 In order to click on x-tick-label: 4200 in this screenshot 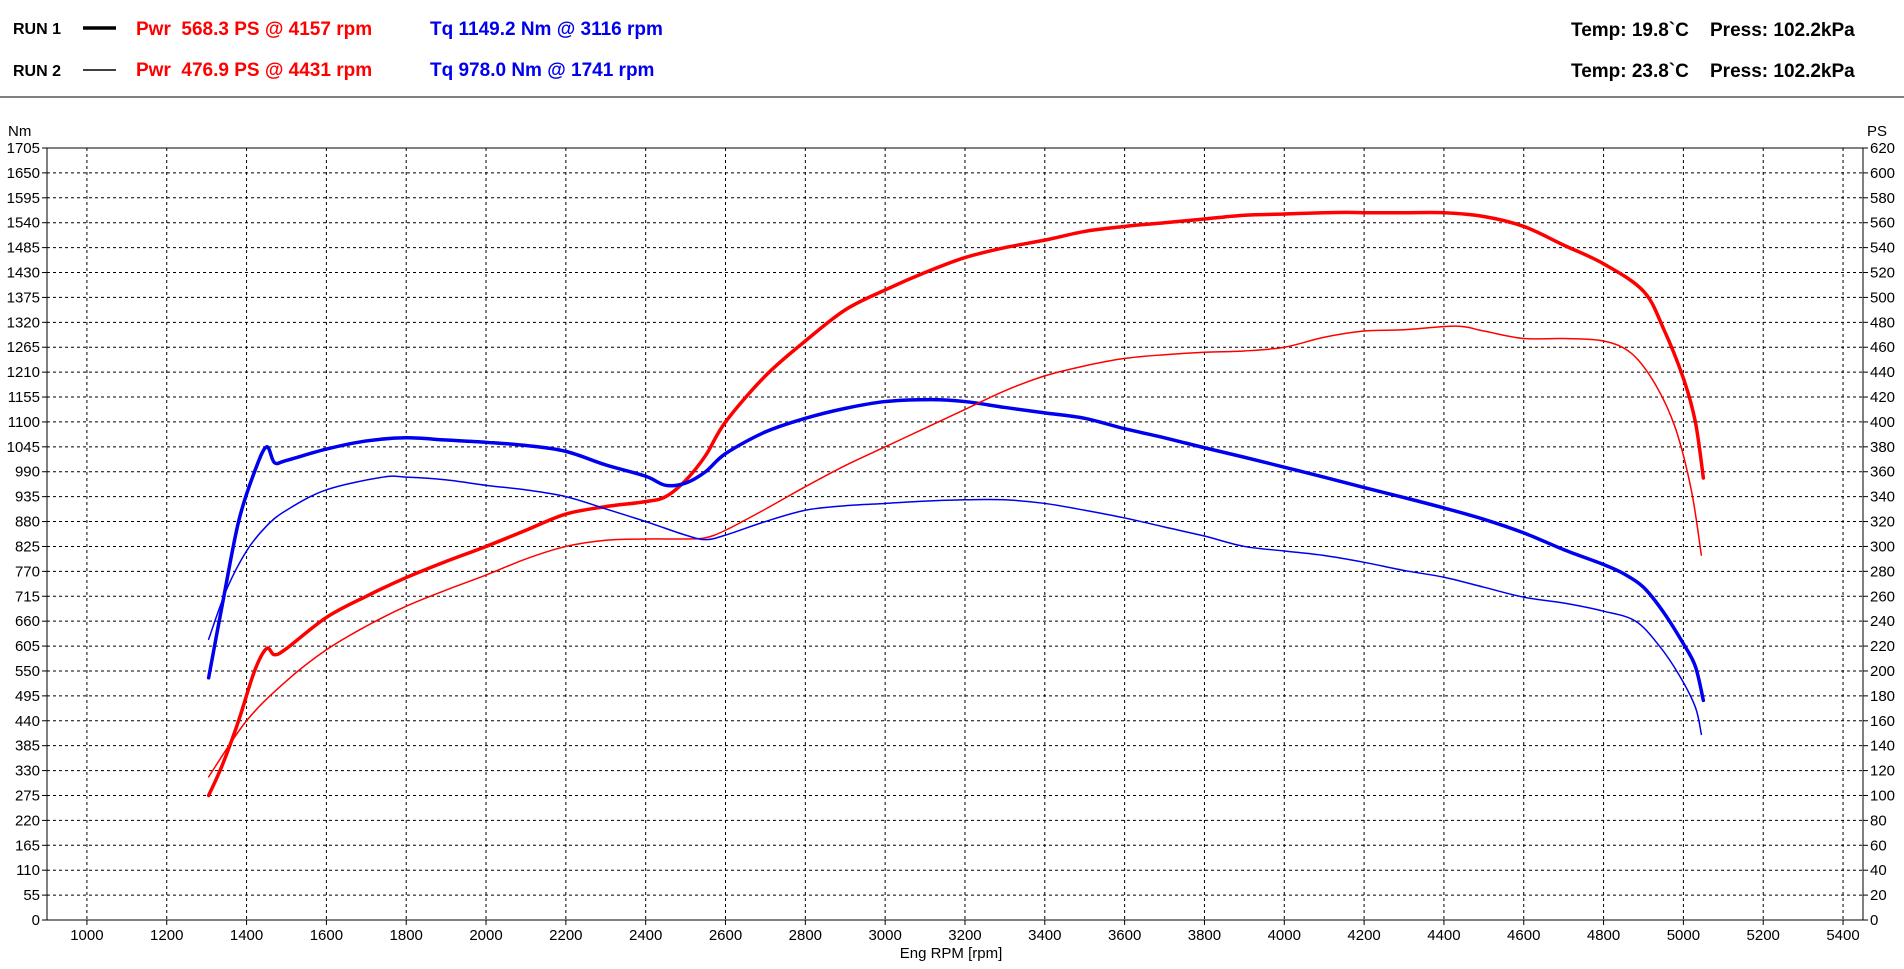, I will do `click(1363, 935)`.